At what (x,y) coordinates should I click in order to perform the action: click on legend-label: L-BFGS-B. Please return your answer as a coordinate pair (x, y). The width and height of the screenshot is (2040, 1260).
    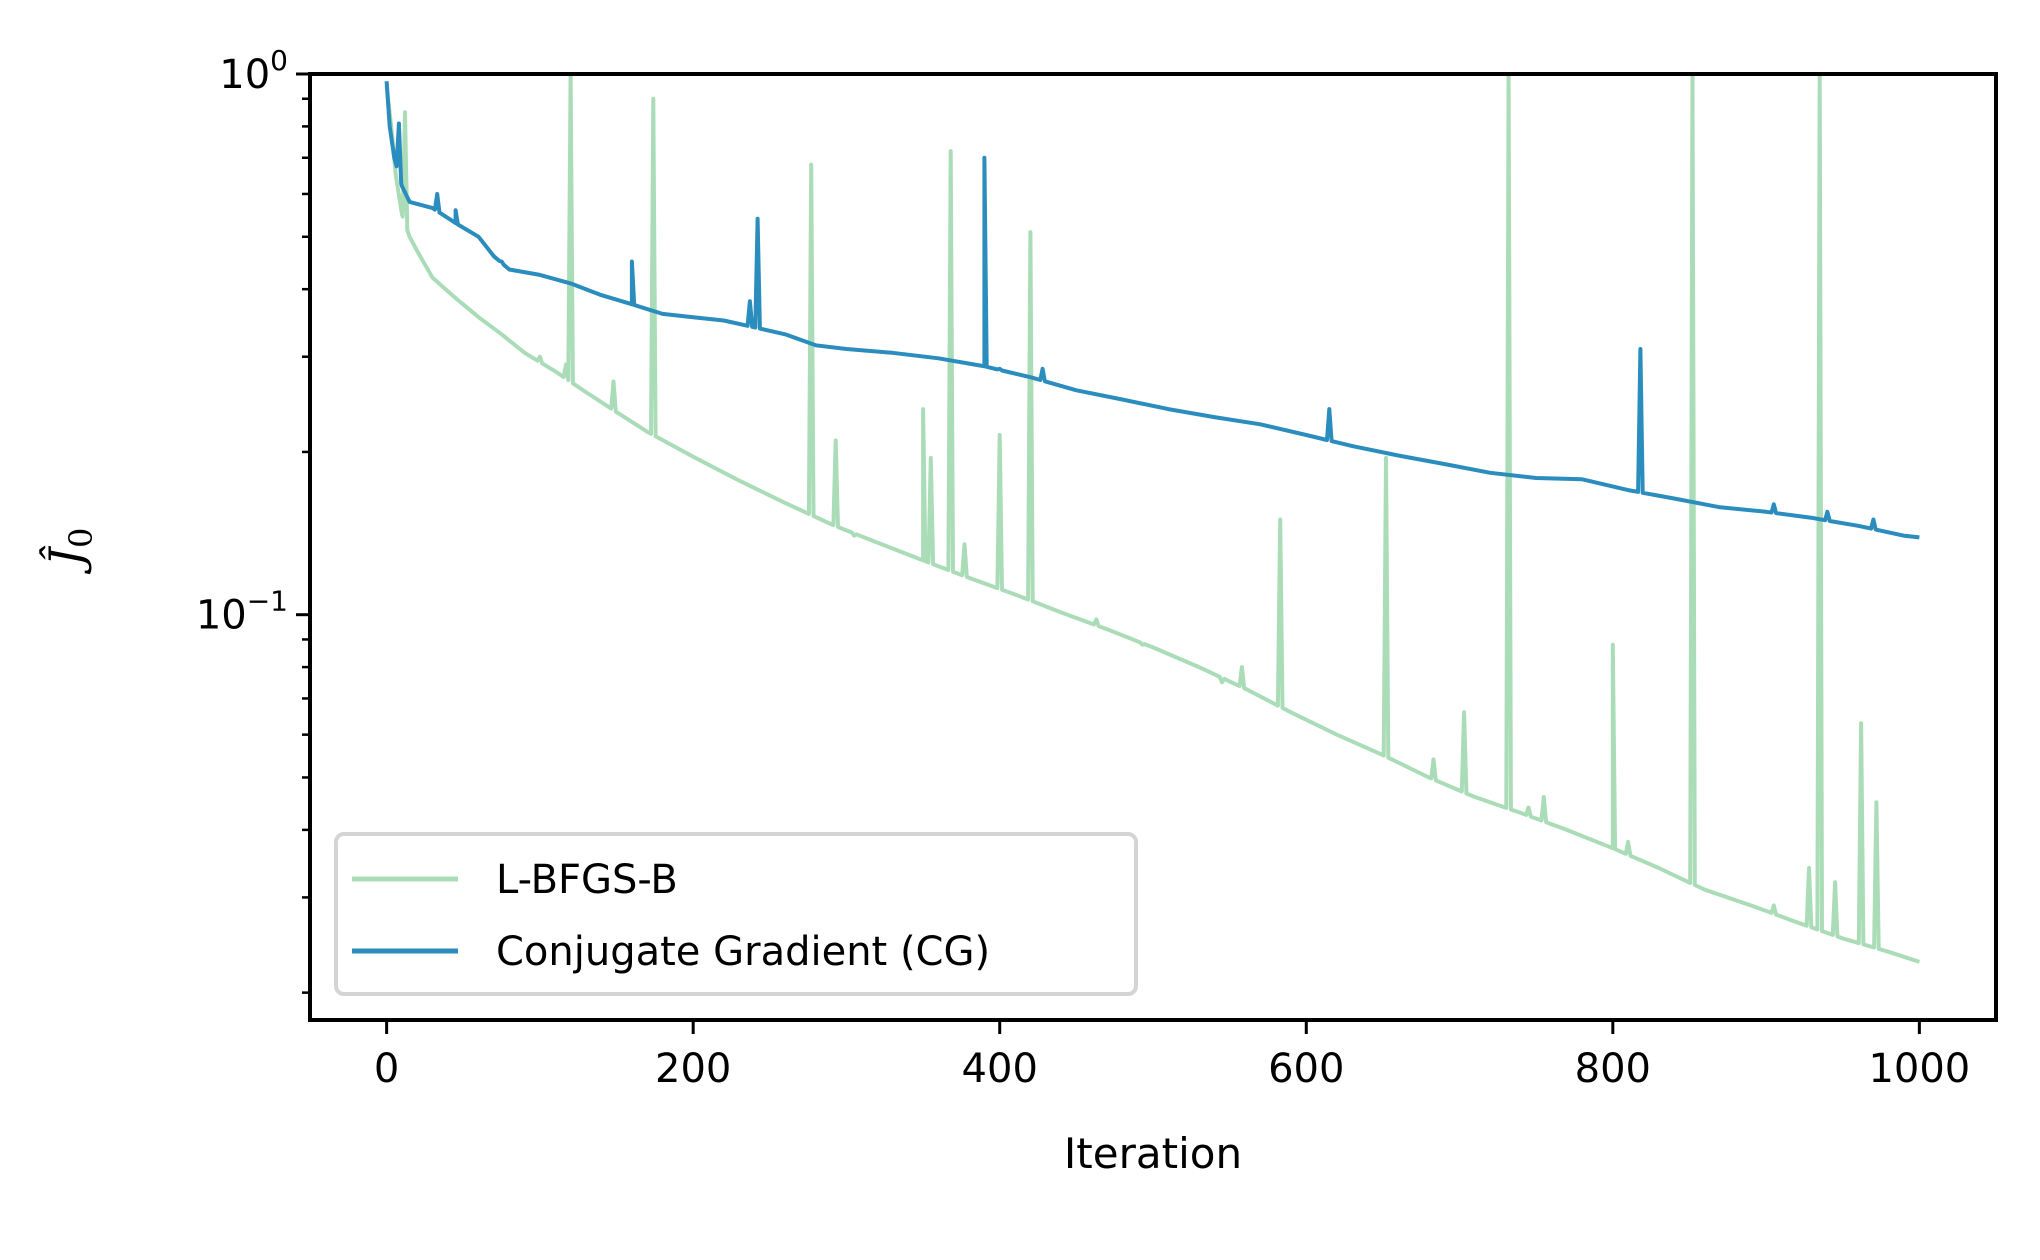
    Looking at the image, I should click on (587, 880).